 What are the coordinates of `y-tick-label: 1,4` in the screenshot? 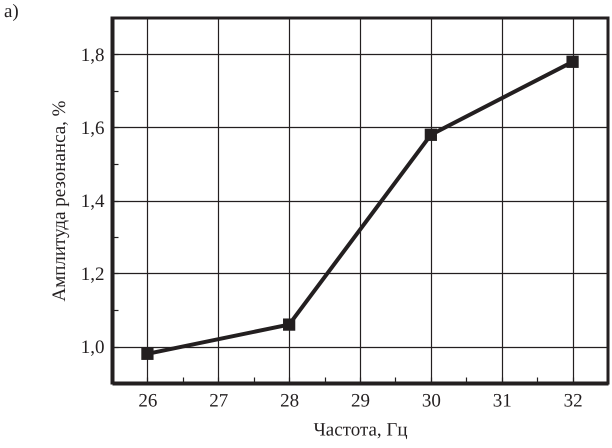 It's located at (92, 201).